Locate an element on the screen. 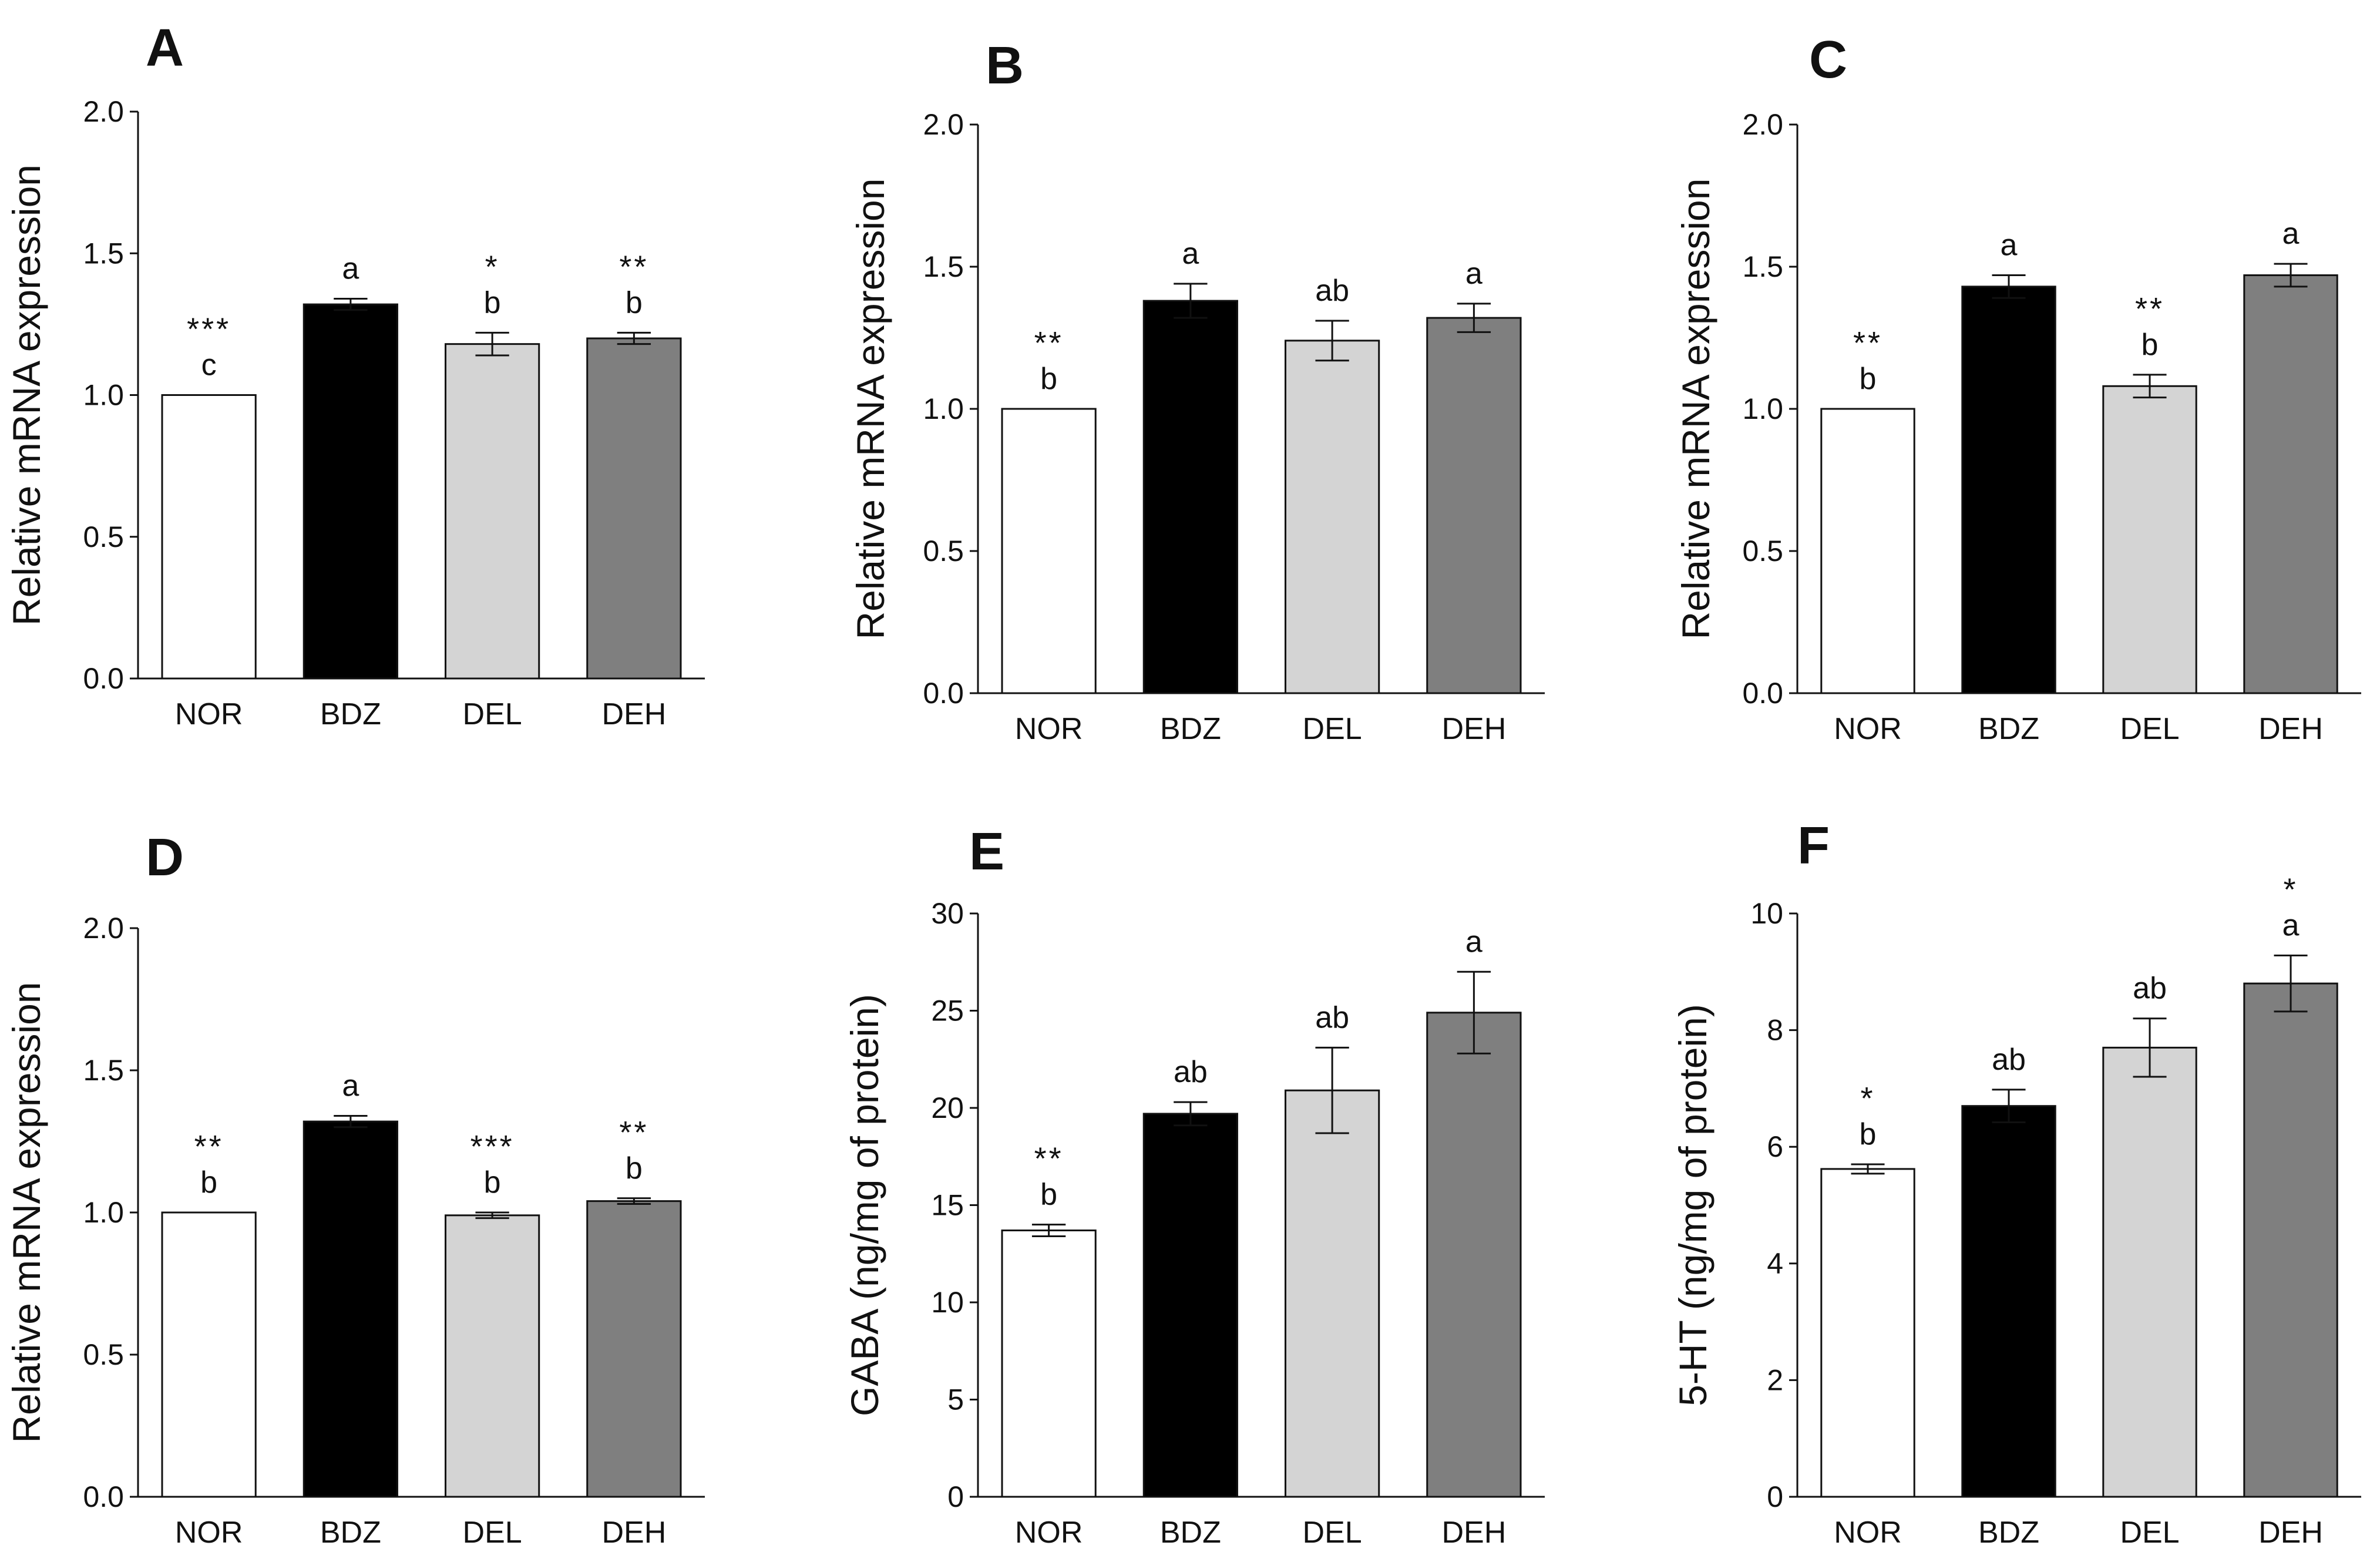 The height and width of the screenshot is (1562, 2380). x-tick-label-e-deh: DEH is located at coordinates (1473, 1533).